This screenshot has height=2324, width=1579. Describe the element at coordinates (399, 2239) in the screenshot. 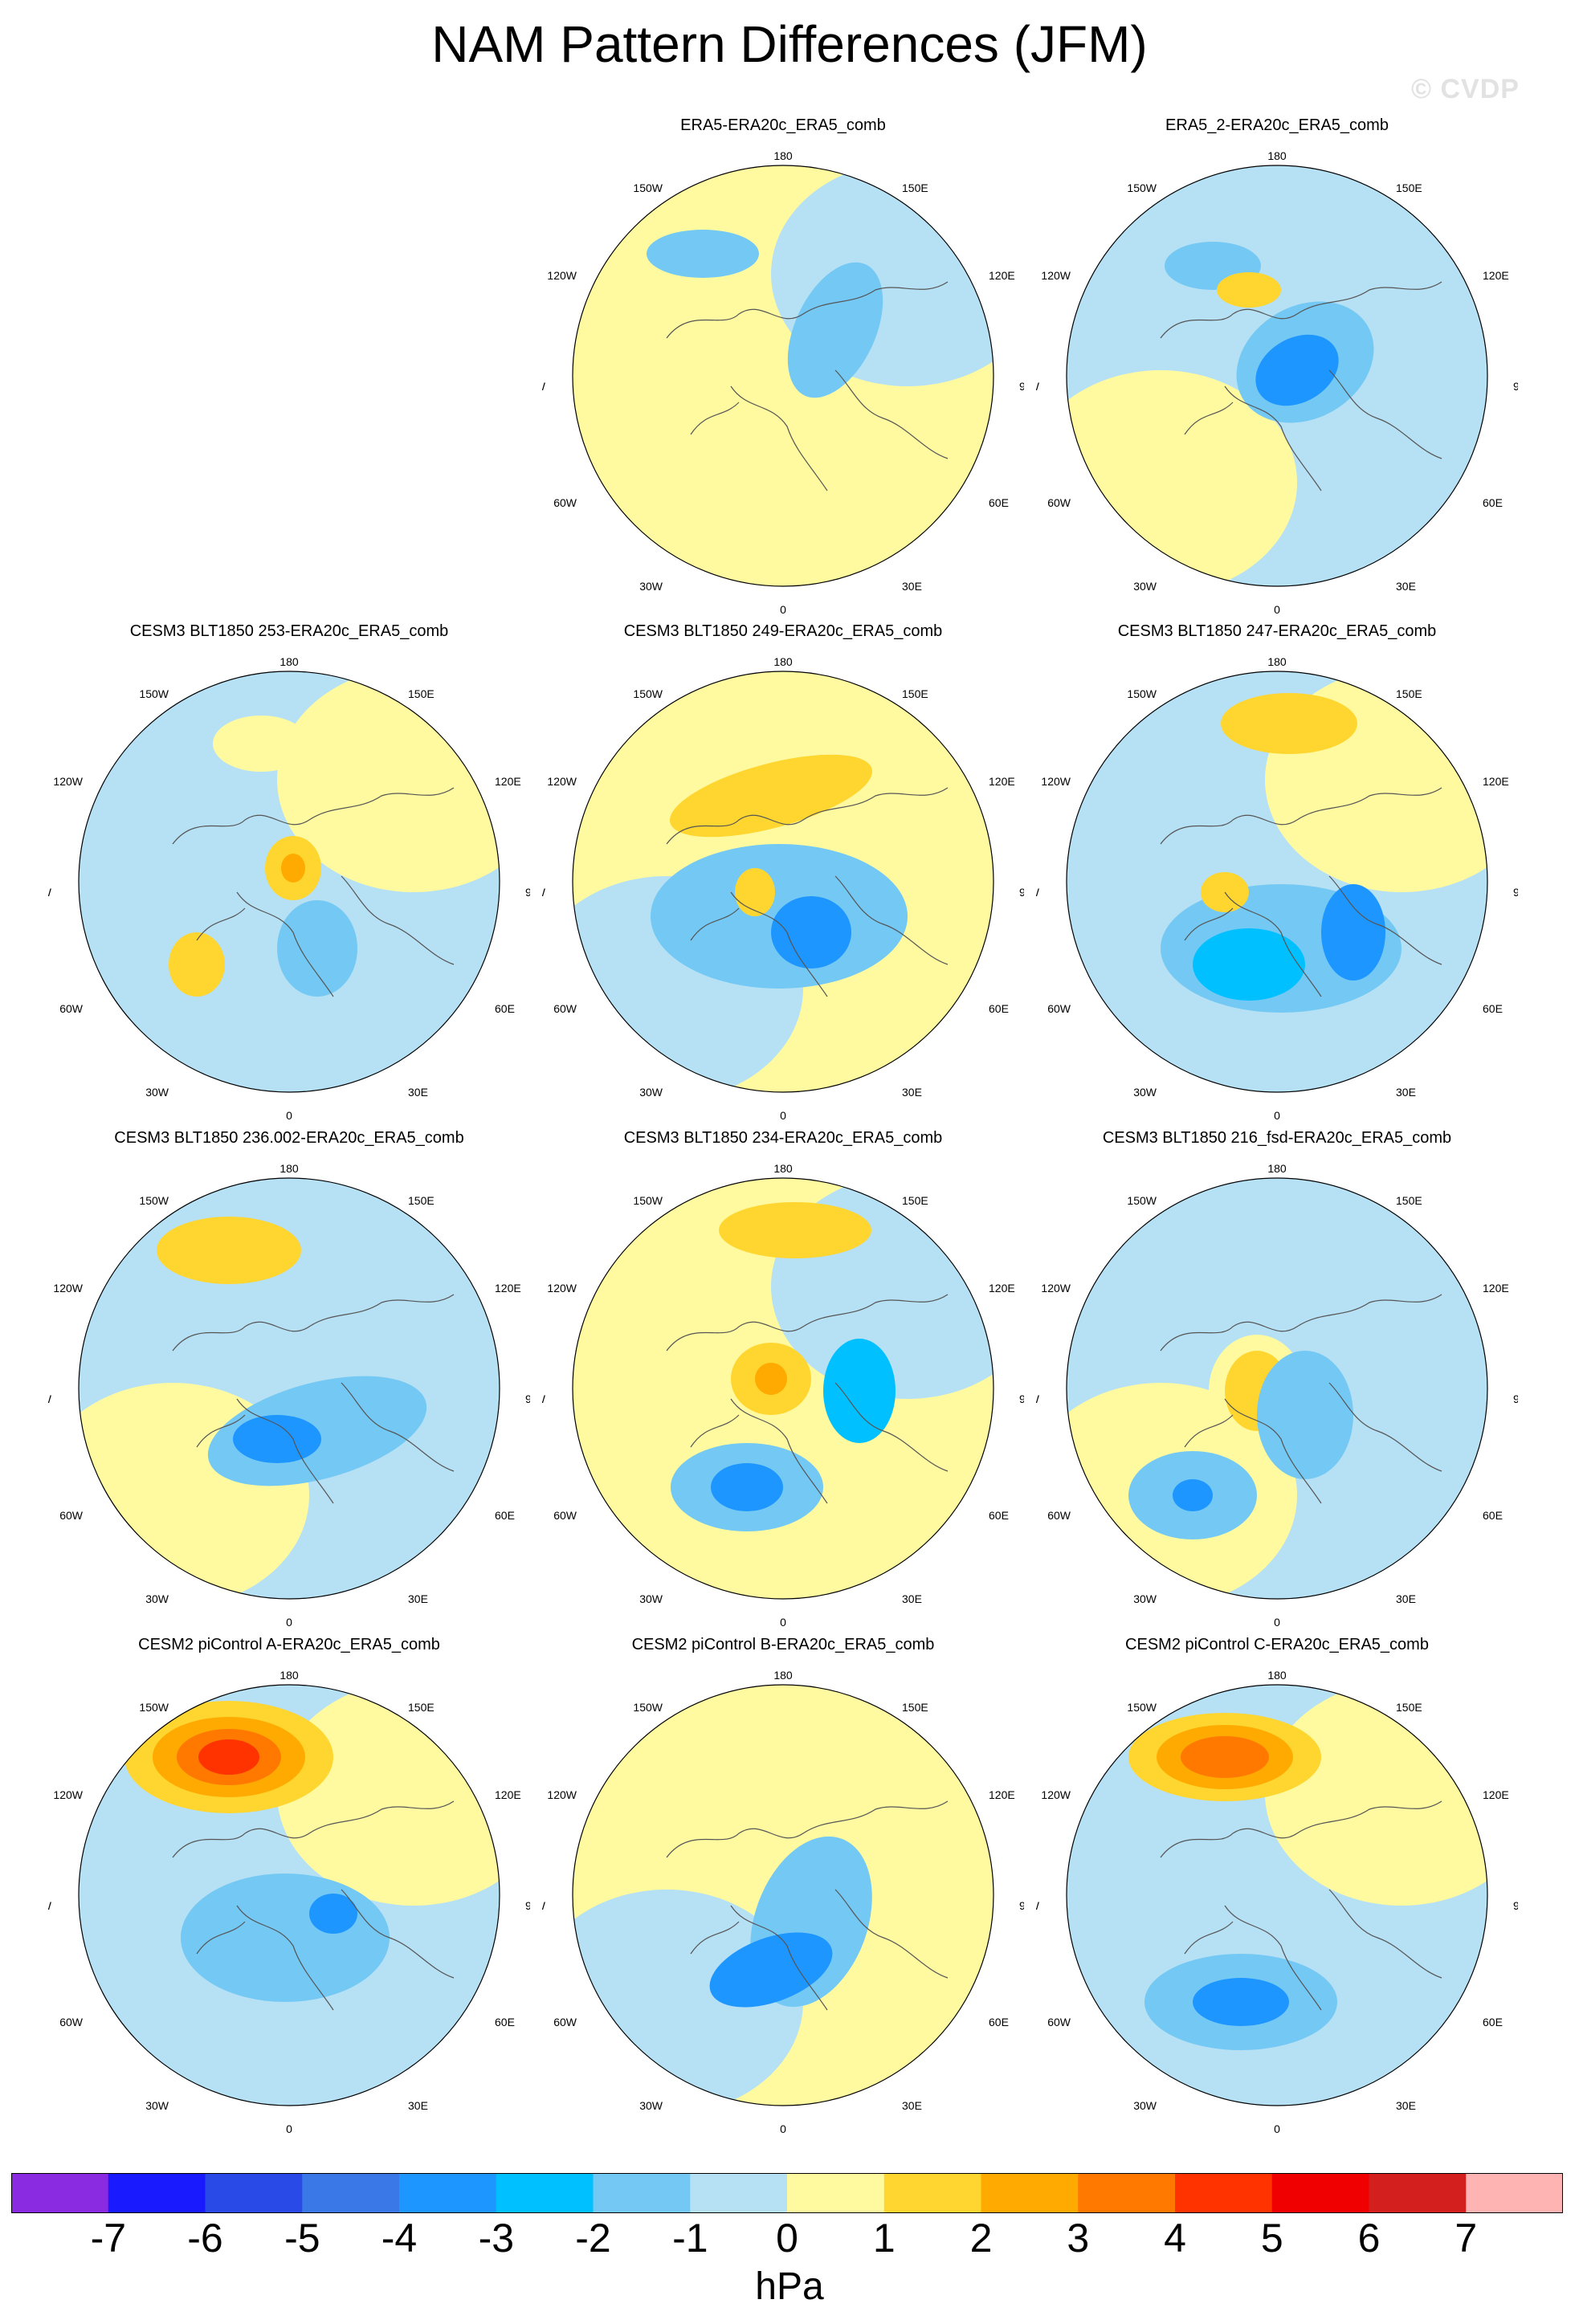

I see `colorbar-tick-label: -4` at that location.